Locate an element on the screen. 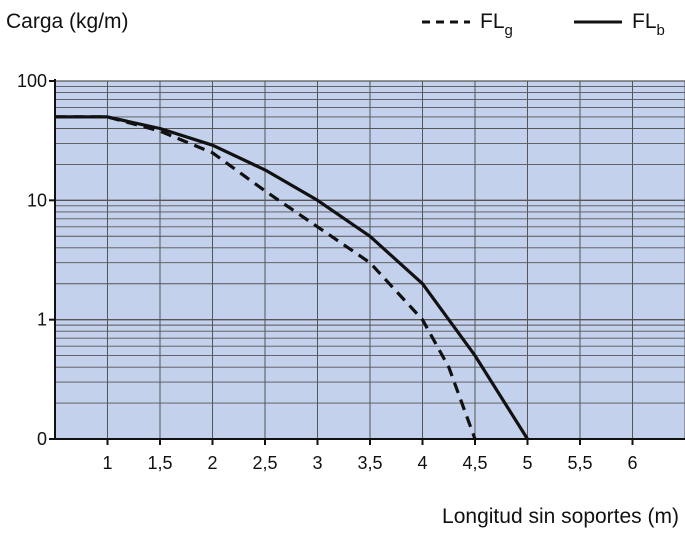 This screenshot has width=685, height=533. x-tick-label: 4,5 is located at coordinates (474, 463).